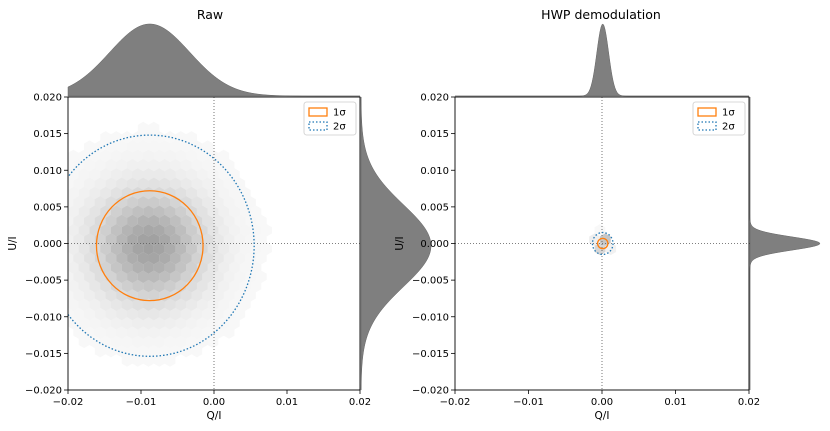 The image size is (830, 431). I want to click on panel-title: HWP demodulation, so click(601, 14).